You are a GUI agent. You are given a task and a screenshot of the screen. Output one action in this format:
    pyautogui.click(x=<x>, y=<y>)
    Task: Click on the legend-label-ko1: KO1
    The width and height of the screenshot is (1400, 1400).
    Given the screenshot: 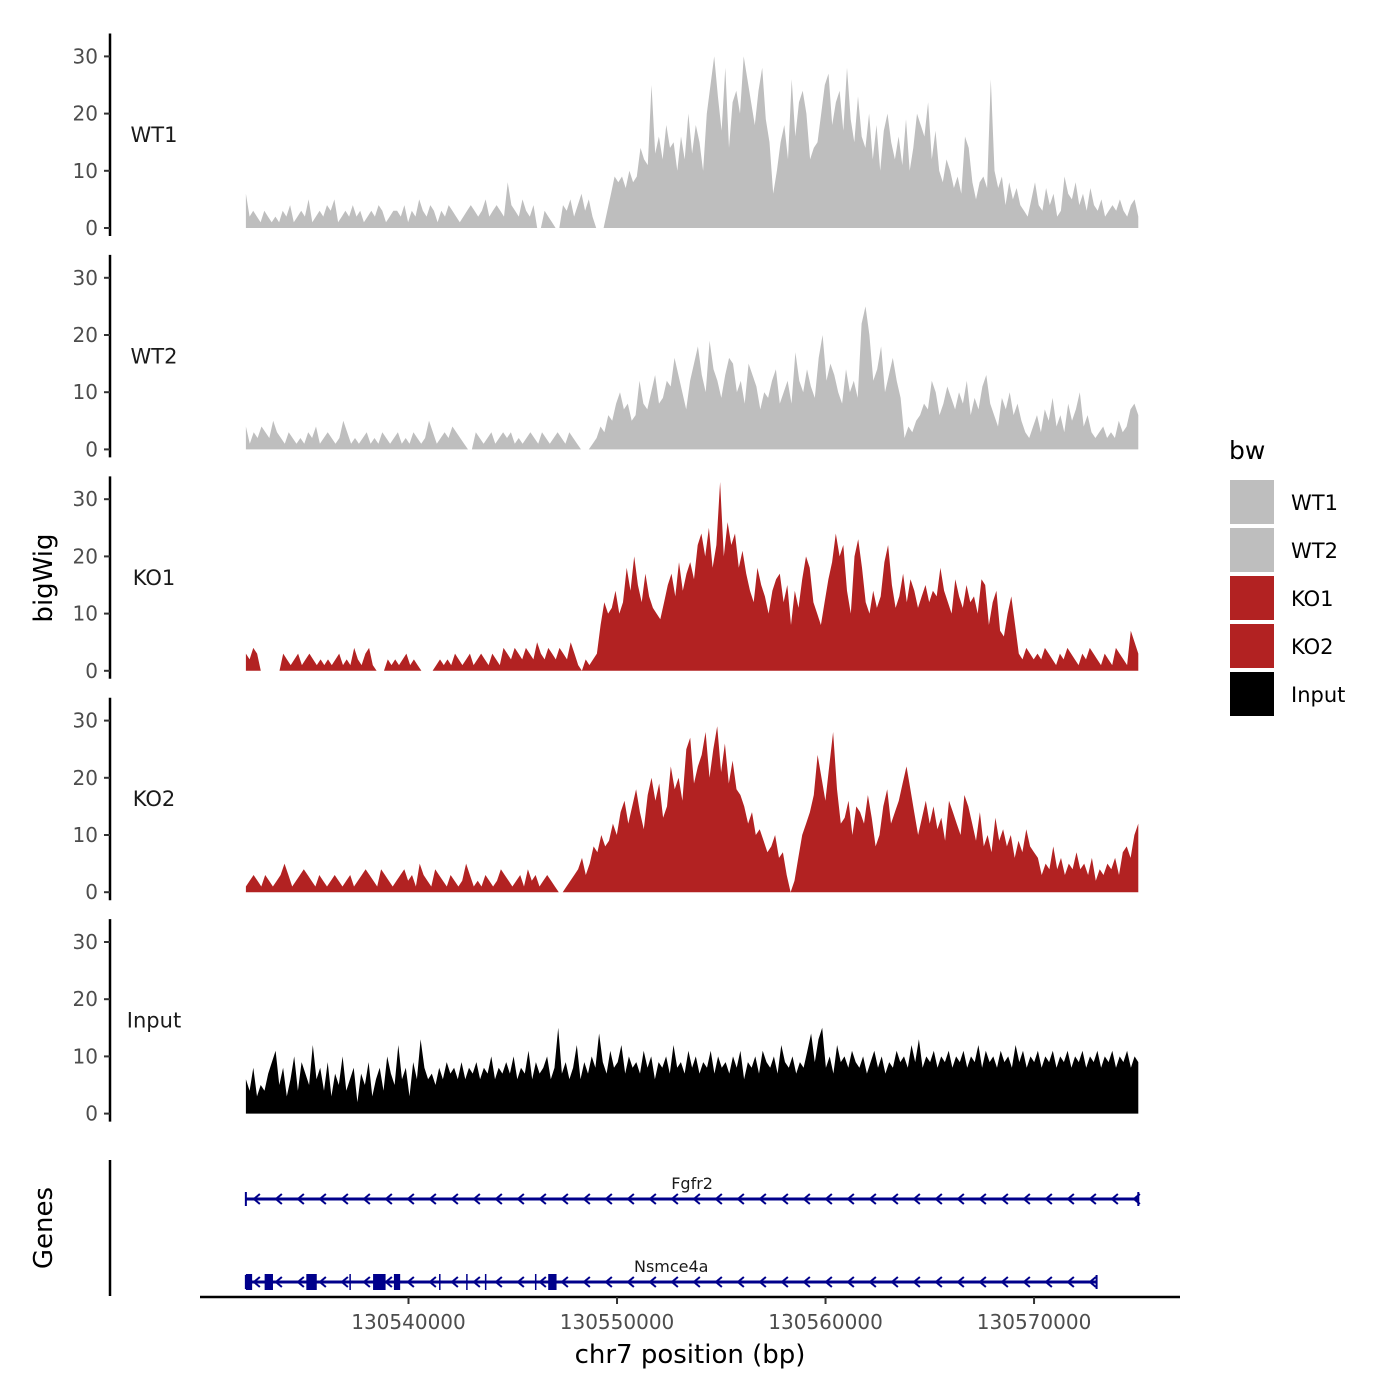 What is the action you would take?
    pyautogui.click(x=1312, y=599)
    